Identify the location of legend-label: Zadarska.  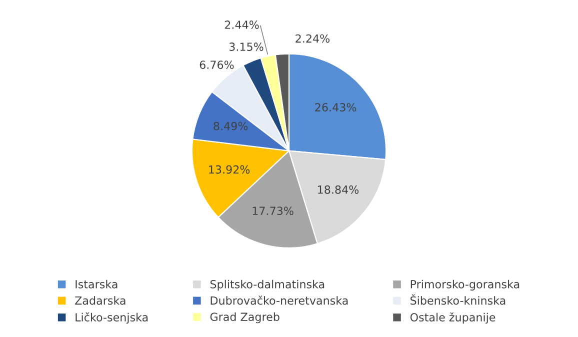
(100, 300).